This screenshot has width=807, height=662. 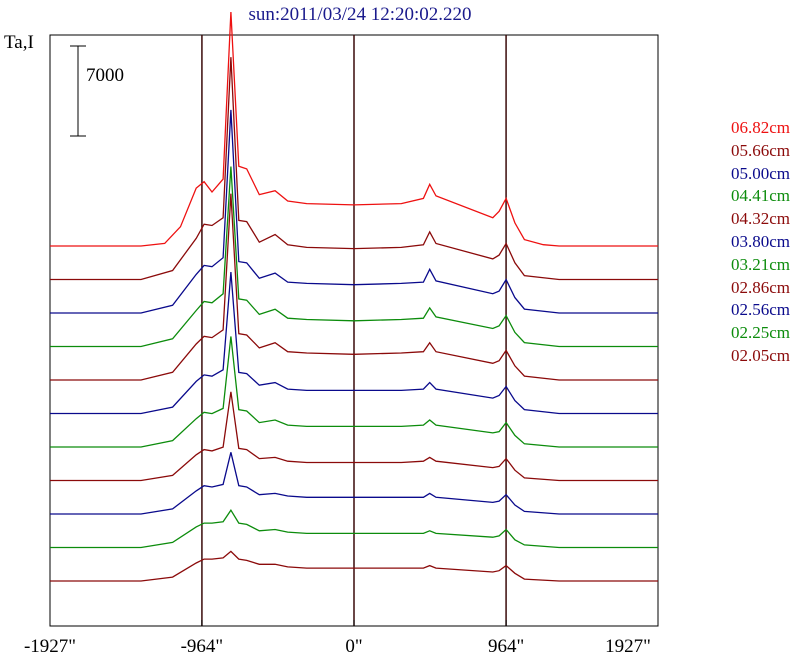 I want to click on x-tick-label: -1927", so click(x=50, y=646).